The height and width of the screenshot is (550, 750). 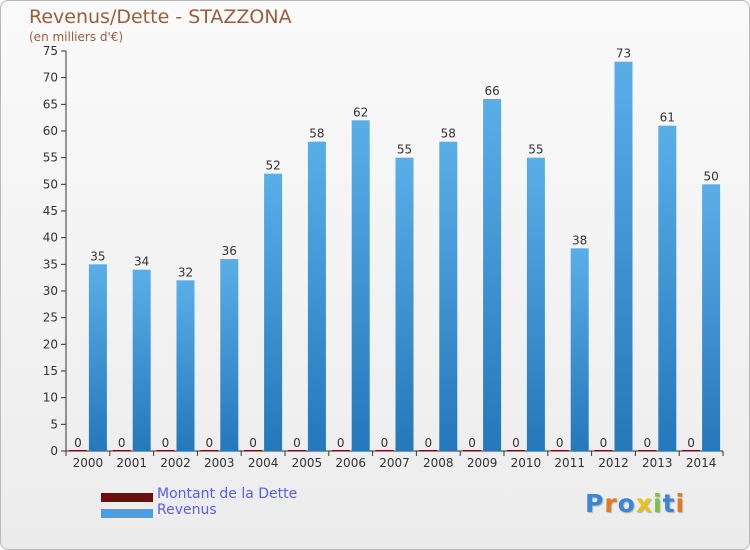 What do you see at coordinates (50, 371) in the screenshot?
I see `y-tick-label: 15` at bounding box center [50, 371].